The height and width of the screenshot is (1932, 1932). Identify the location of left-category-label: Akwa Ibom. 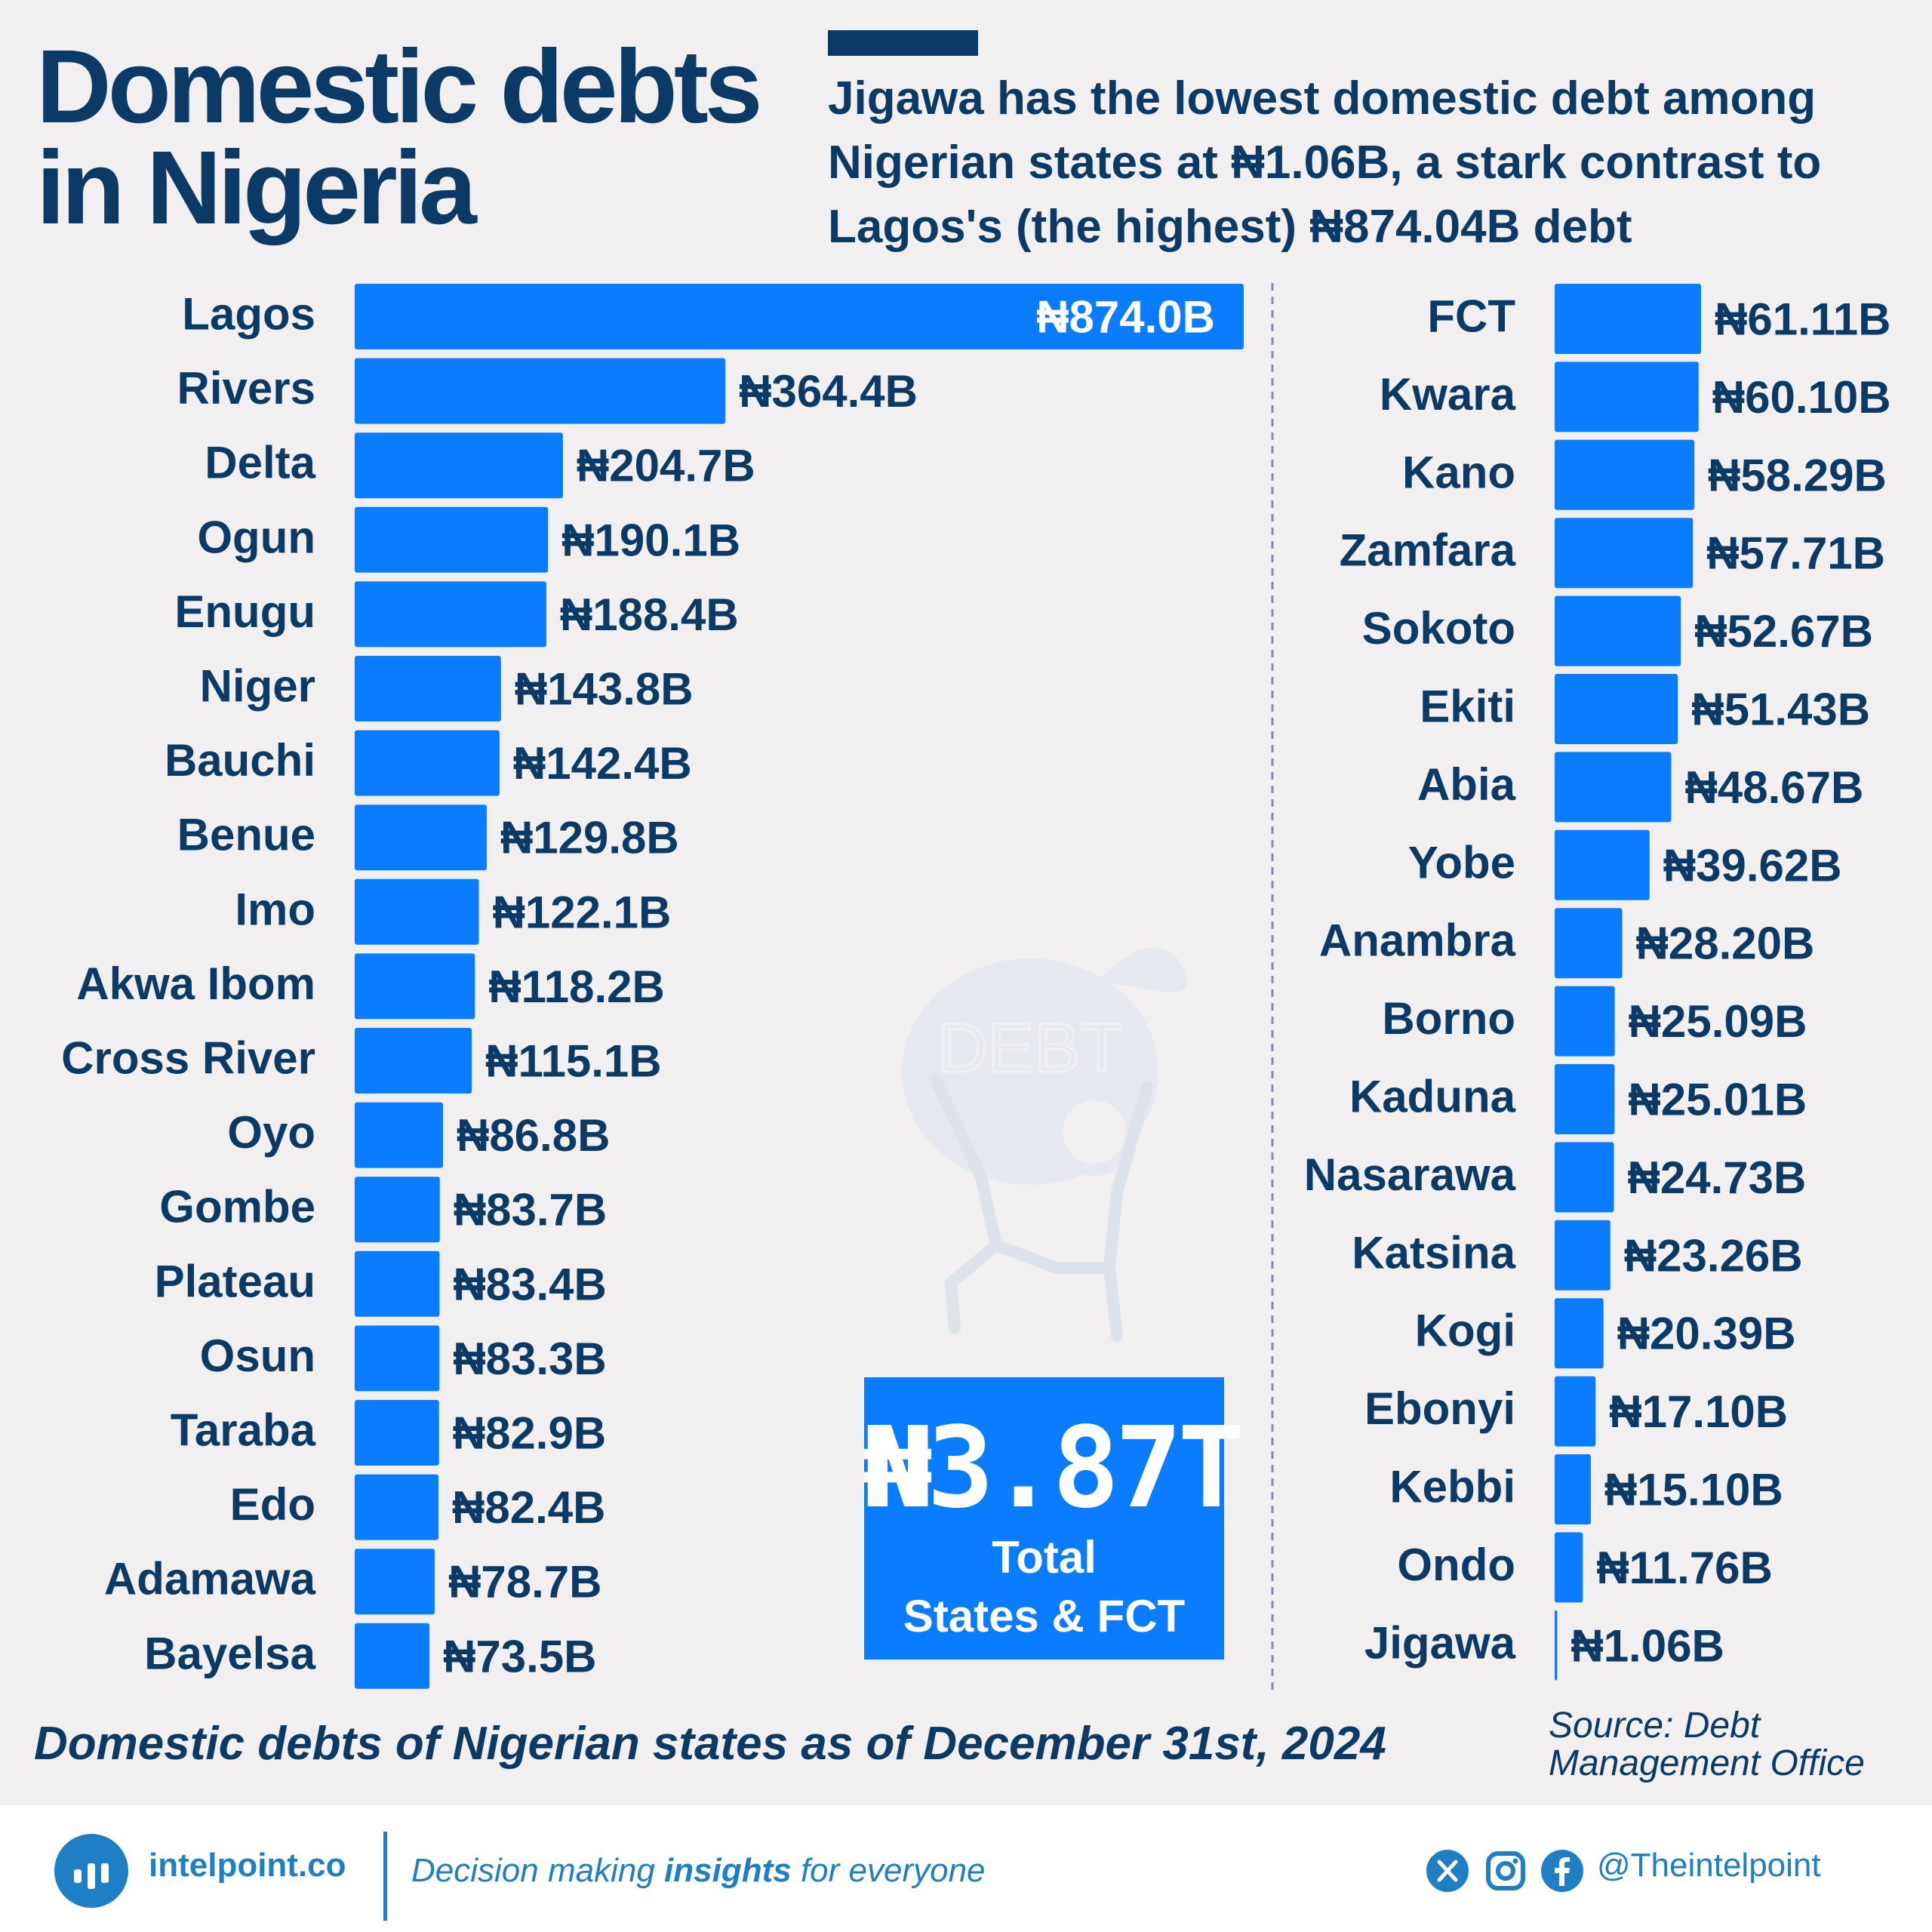
(195, 983).